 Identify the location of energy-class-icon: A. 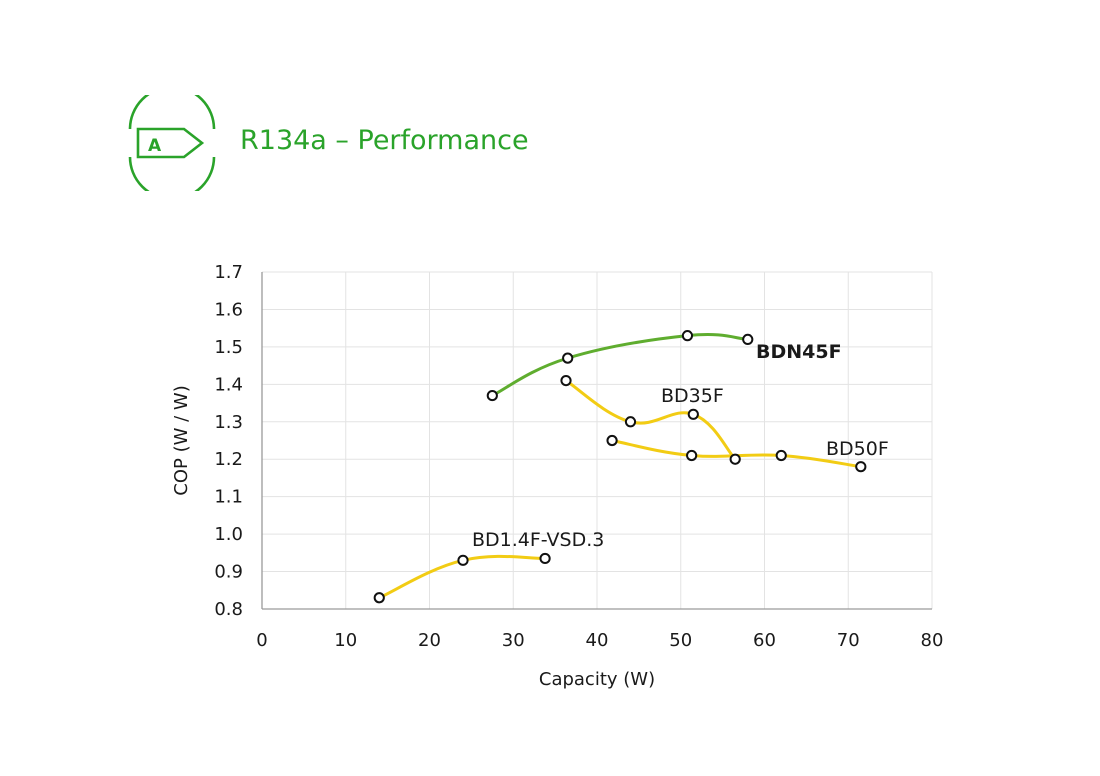
(172, 143).